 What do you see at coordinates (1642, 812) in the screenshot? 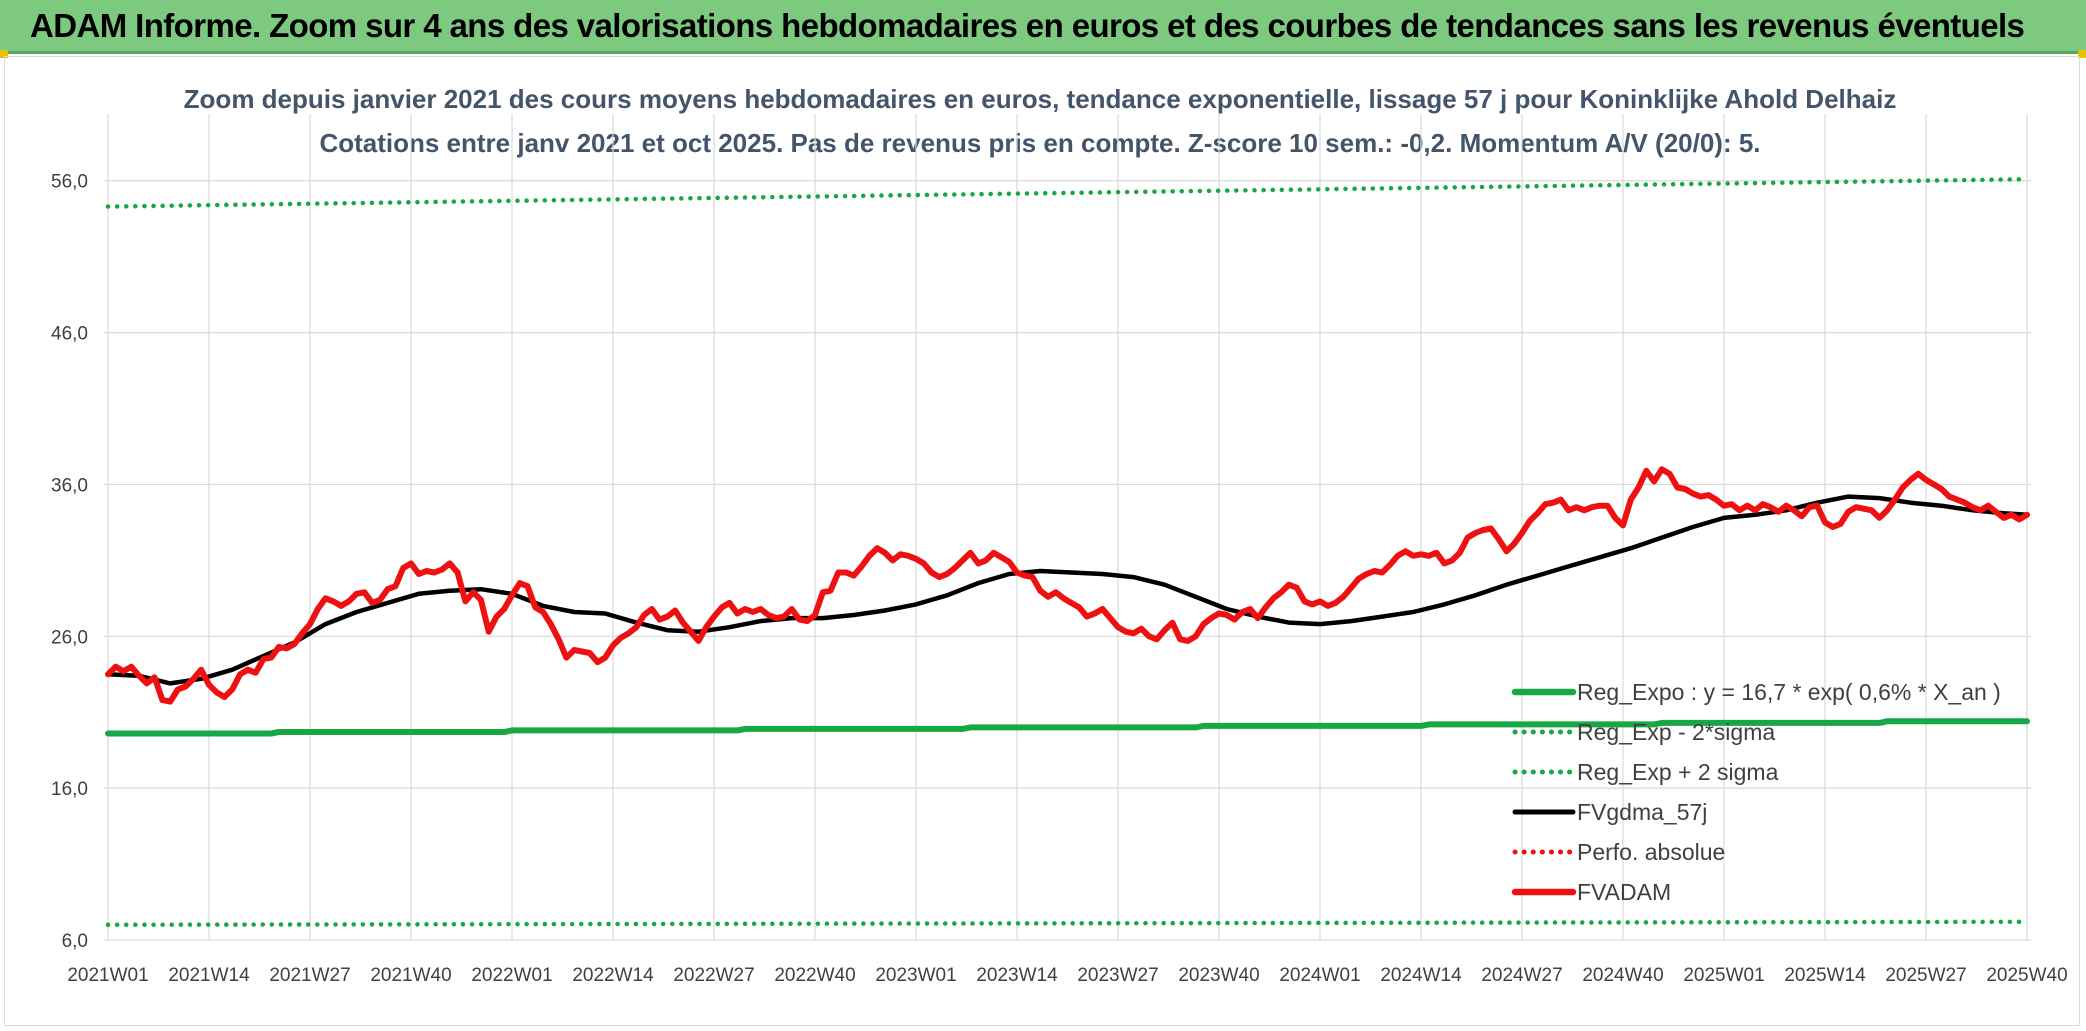
I see `legend-label: FVgdma_57j` at bounding box center [1642, 812].